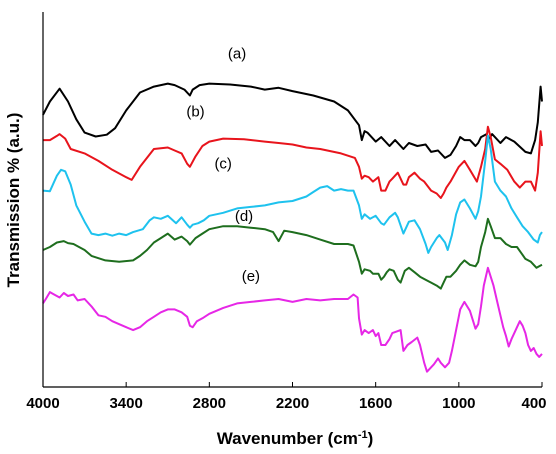  Describe the element at coordinates (293, 162) in the screenshot. I see `series-line-b` at that location.